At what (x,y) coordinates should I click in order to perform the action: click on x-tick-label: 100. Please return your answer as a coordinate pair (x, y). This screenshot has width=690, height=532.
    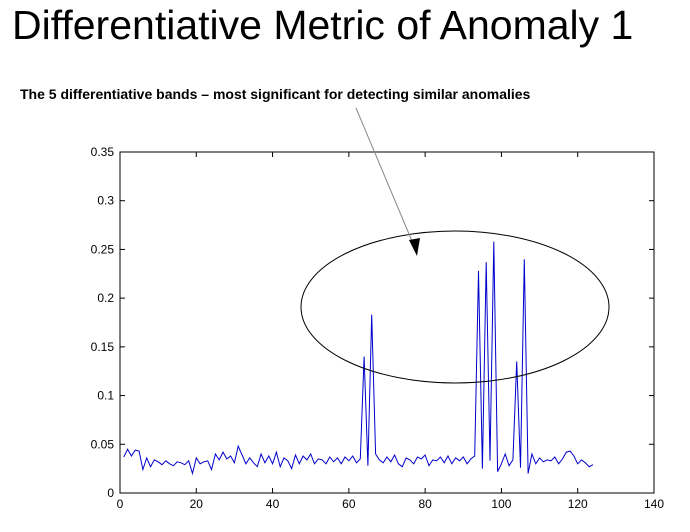
    Looking at the image, I should click on (501, 504).